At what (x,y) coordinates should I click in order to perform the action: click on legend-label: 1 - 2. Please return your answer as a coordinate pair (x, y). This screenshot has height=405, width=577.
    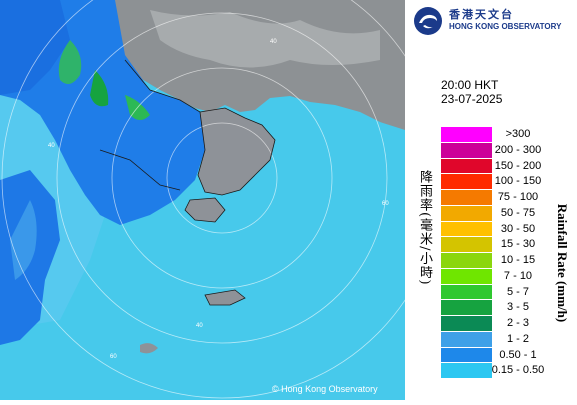
    Looking at the image, I should click on (517, 338).